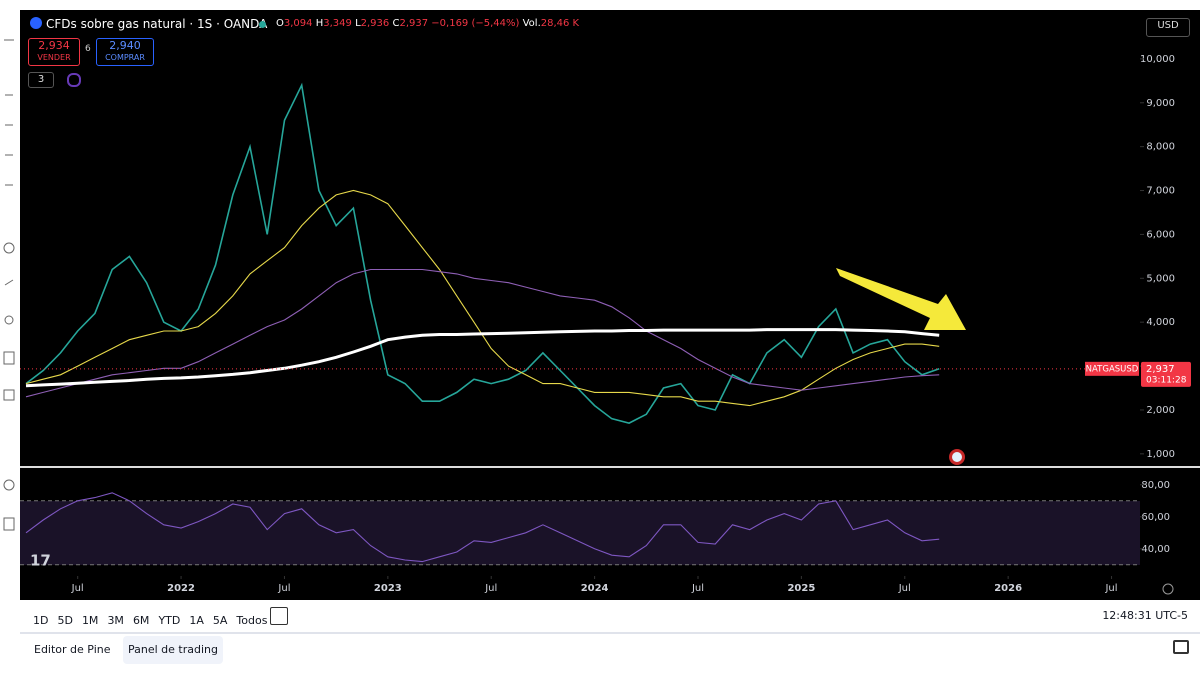 The height and width of the screenshot is (675, 1200). I want to click on y-tick-label: 4,000, so click(1160, 322).